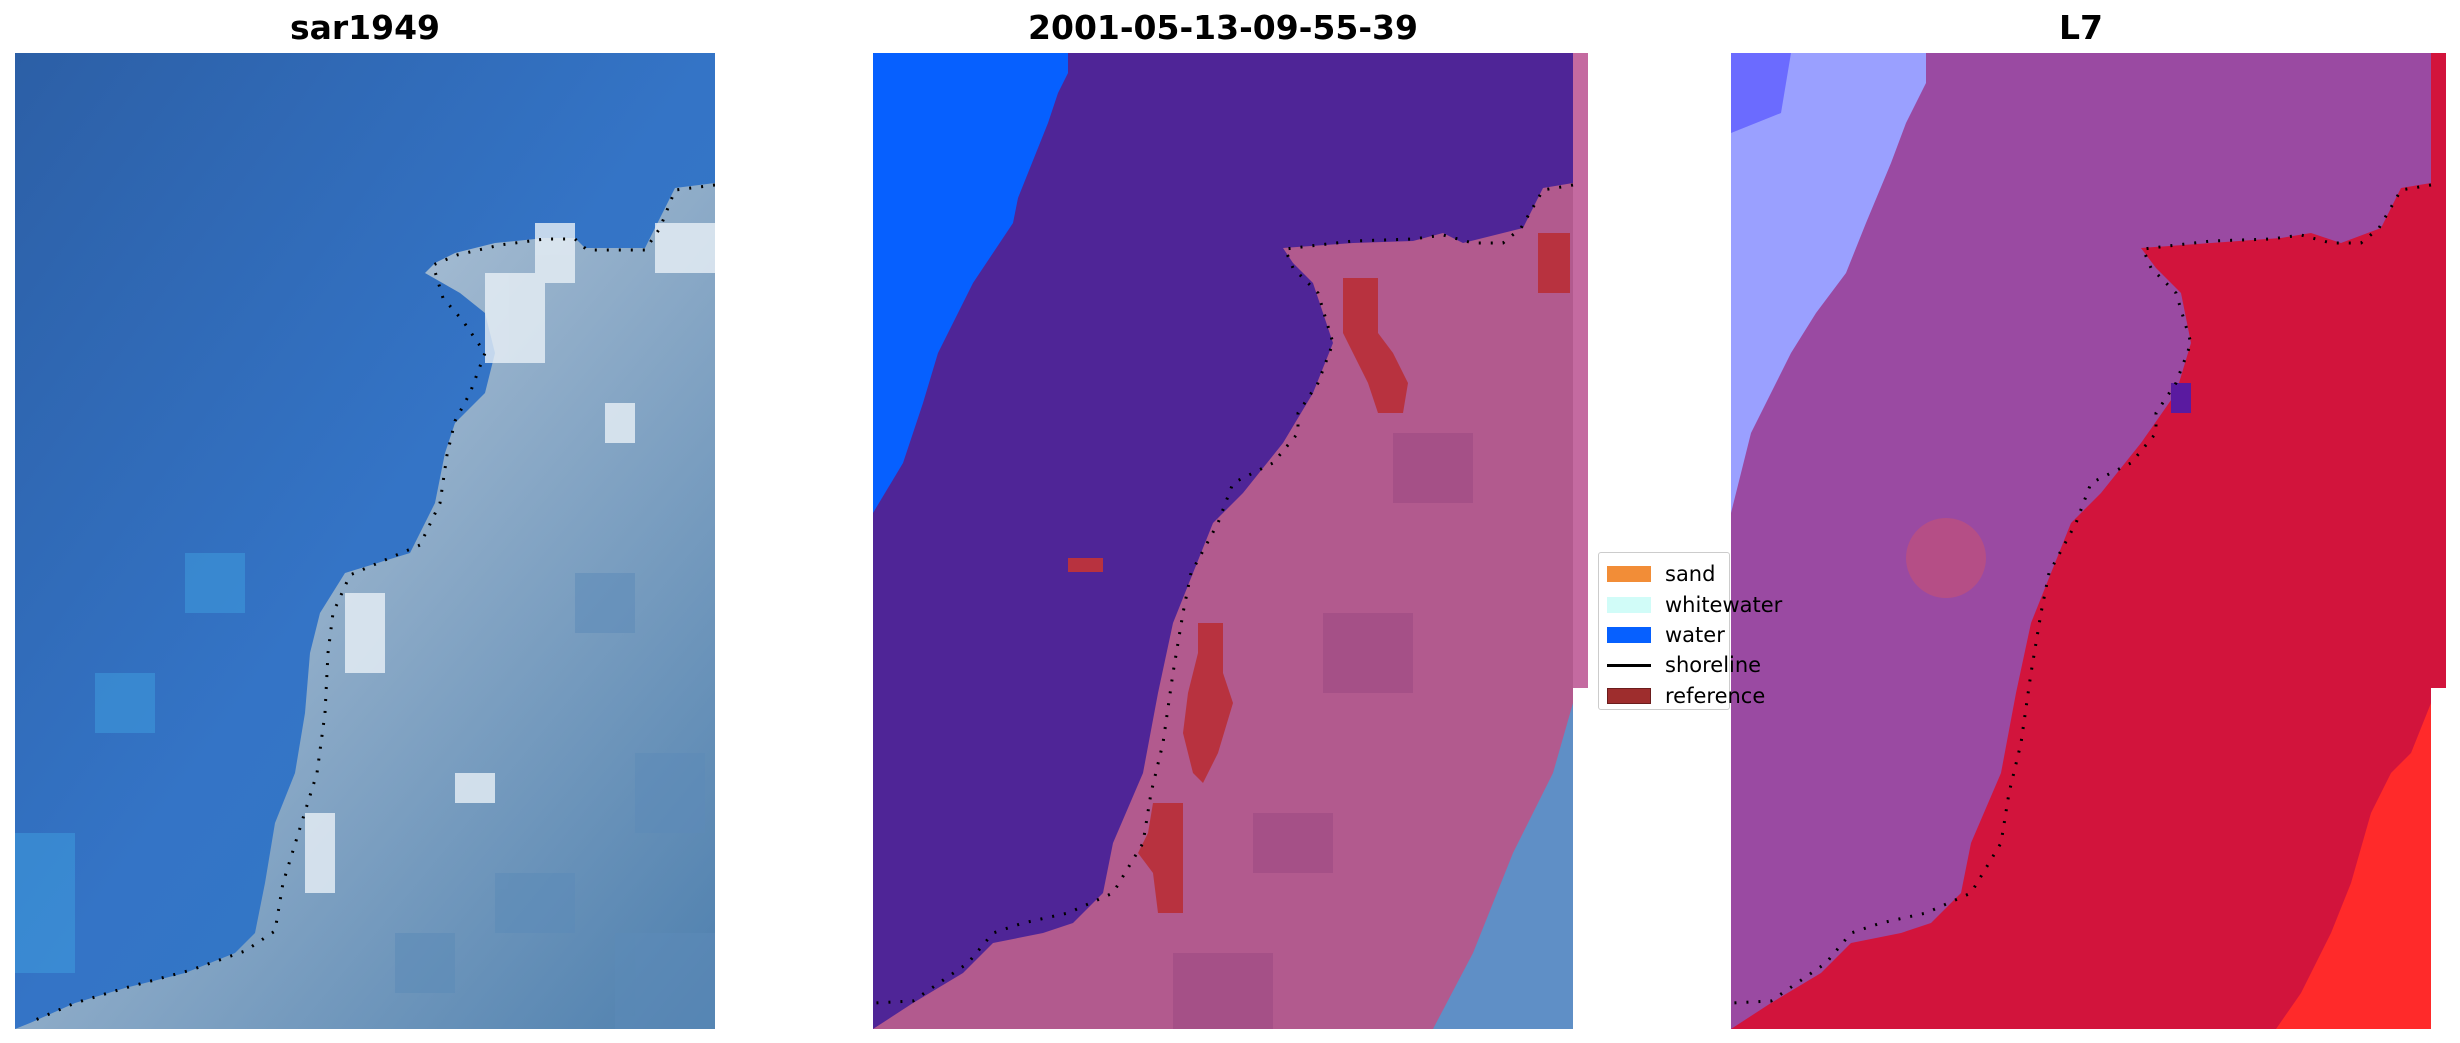 The image size is (2460, 1043). I want to click on legend-label-water: water, so click(1695, 635).